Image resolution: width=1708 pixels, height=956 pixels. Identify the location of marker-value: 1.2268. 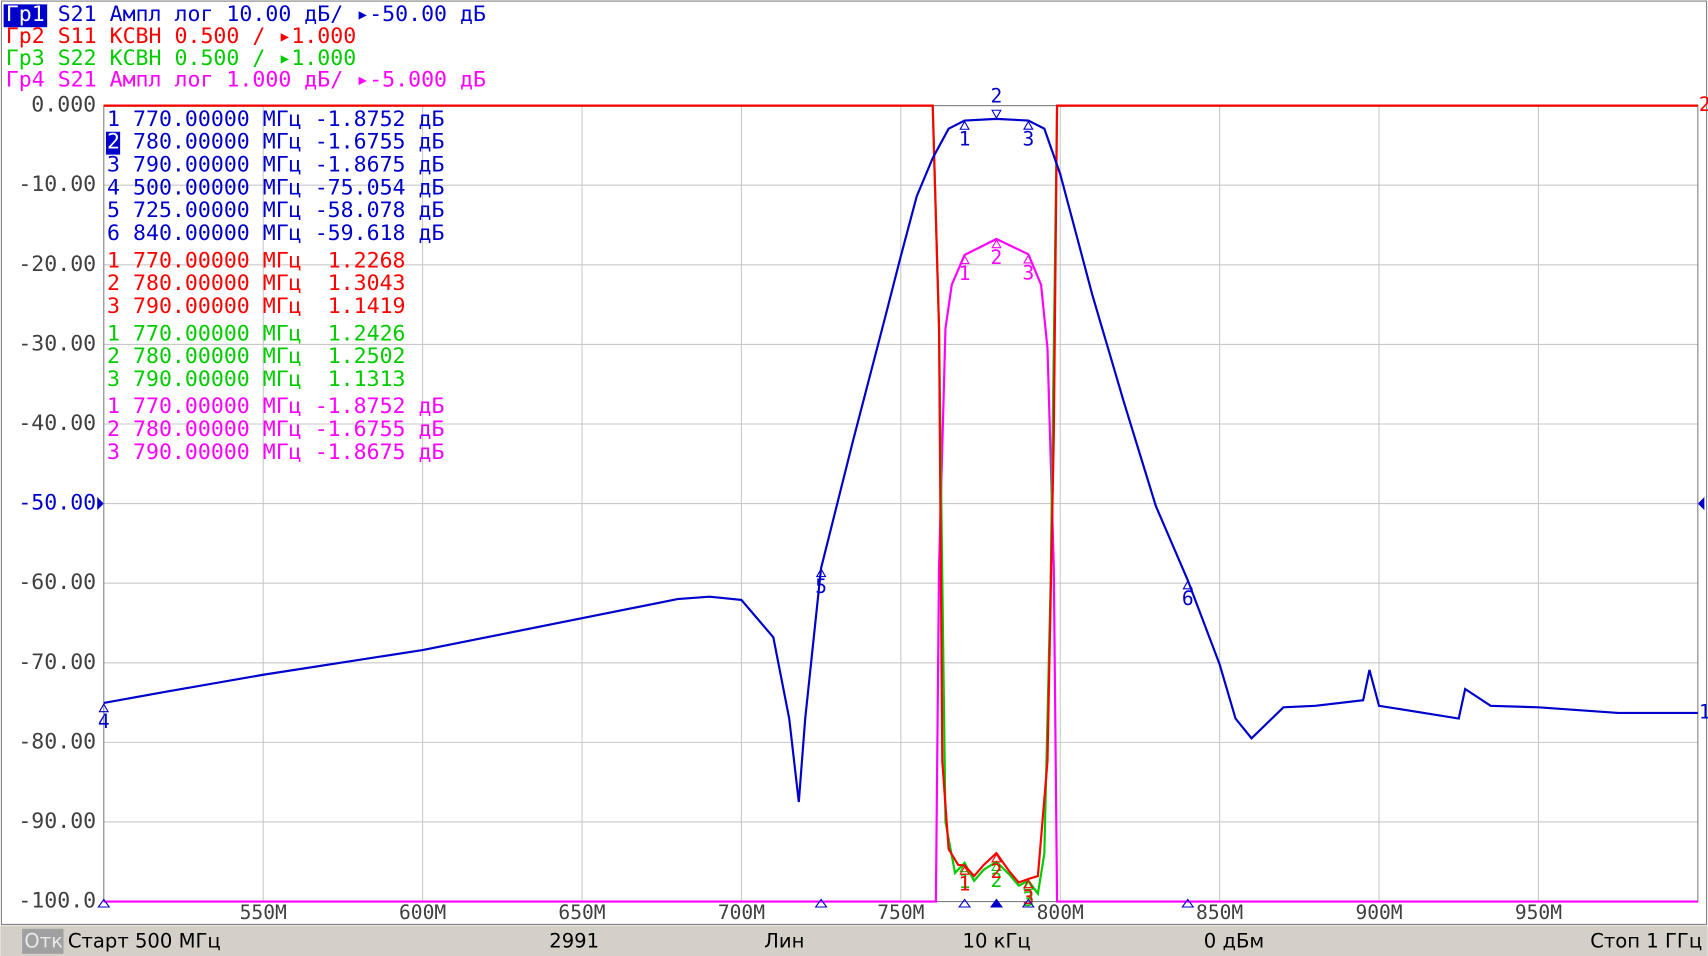
(367, 260).